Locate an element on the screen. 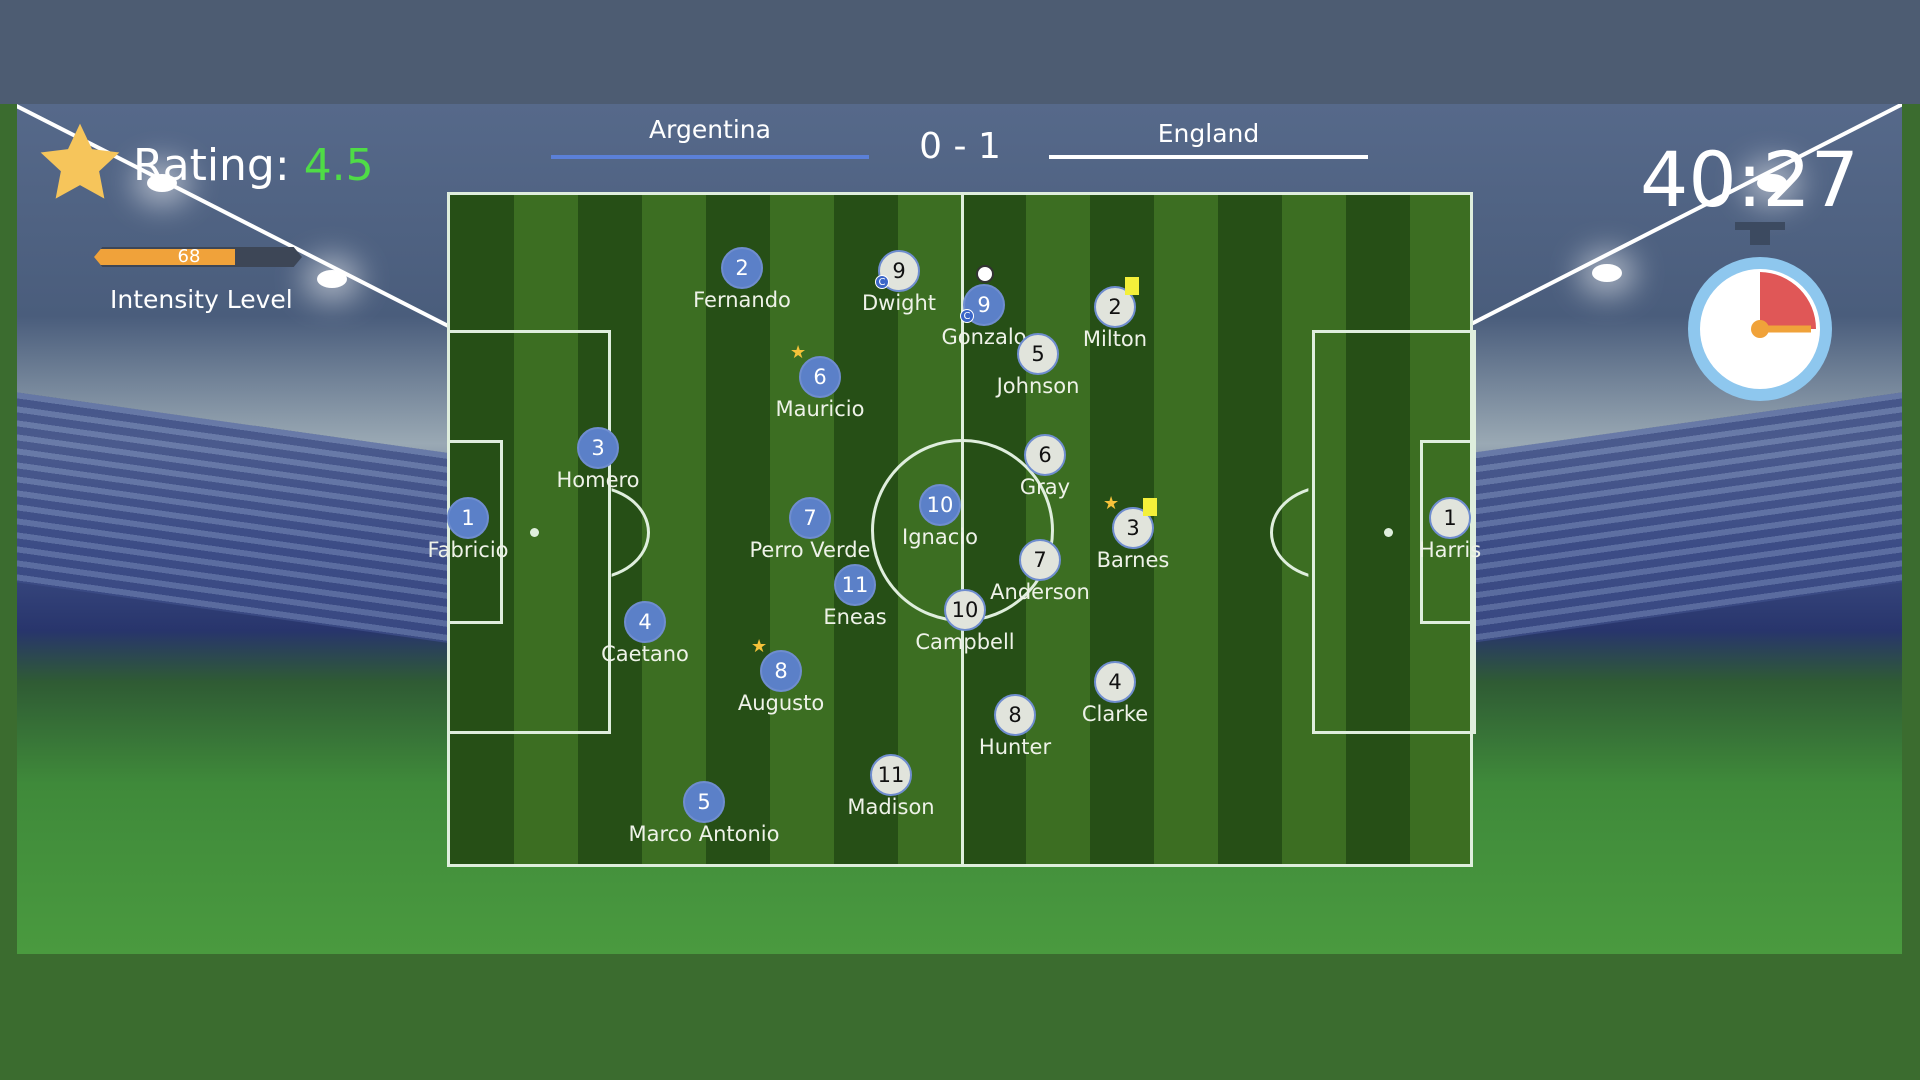 The image size is (1920, 1080). right-penalty-spot is located at coordinates (1388, 532).